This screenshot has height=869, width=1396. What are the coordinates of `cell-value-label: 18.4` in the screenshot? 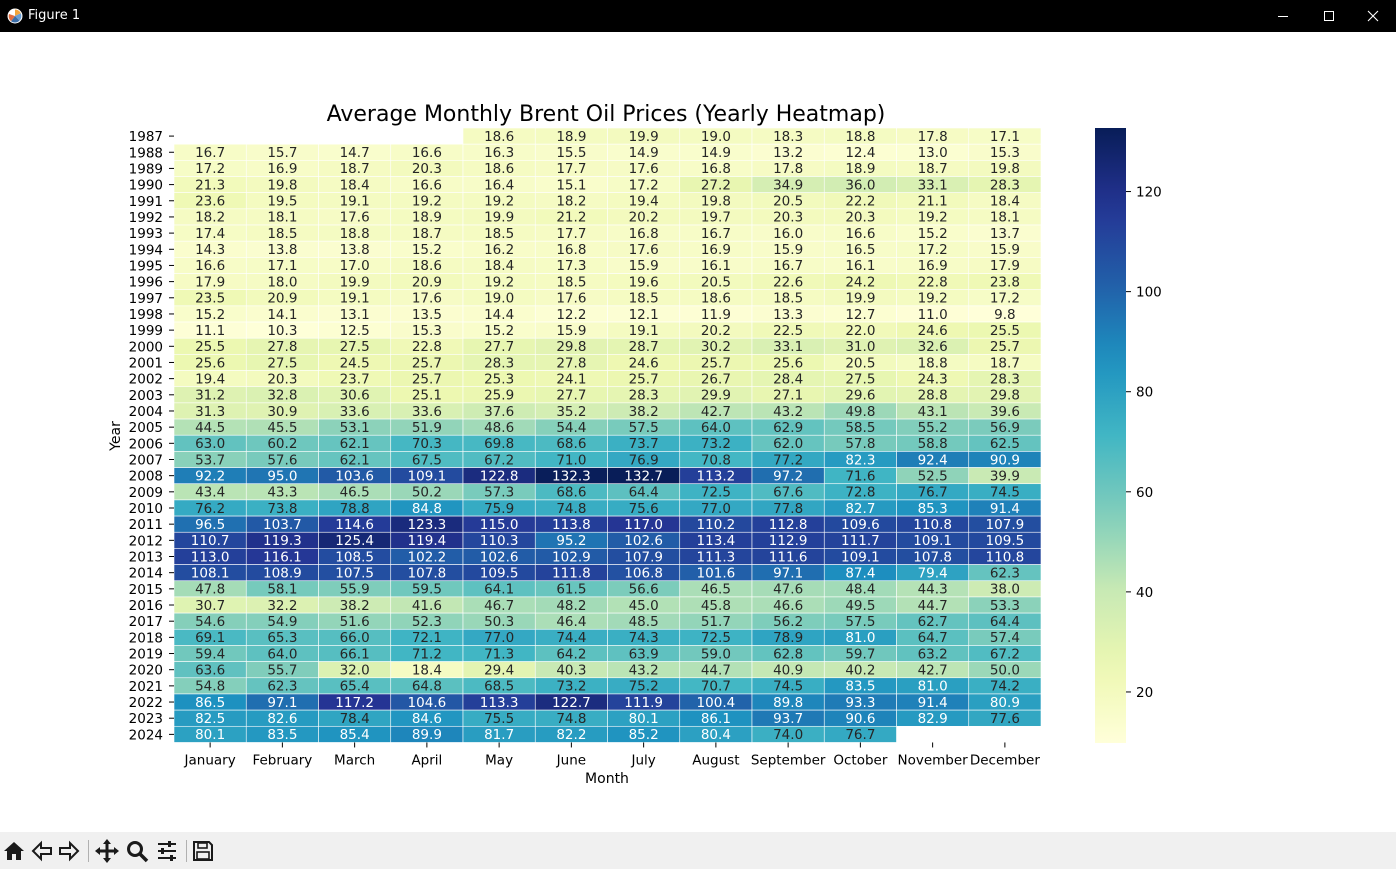 It's located at (427, 670).